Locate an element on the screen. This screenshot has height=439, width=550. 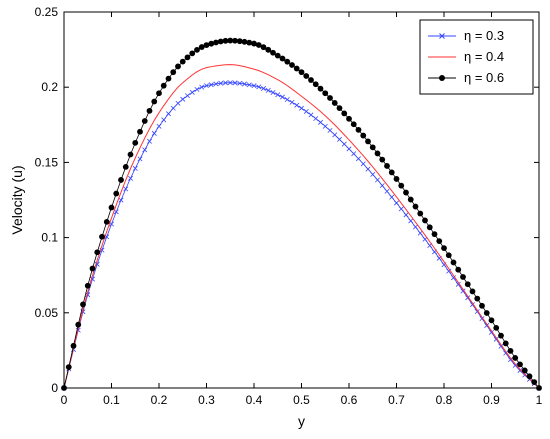
x-axis-title: y is located at coordinates (301, 421).